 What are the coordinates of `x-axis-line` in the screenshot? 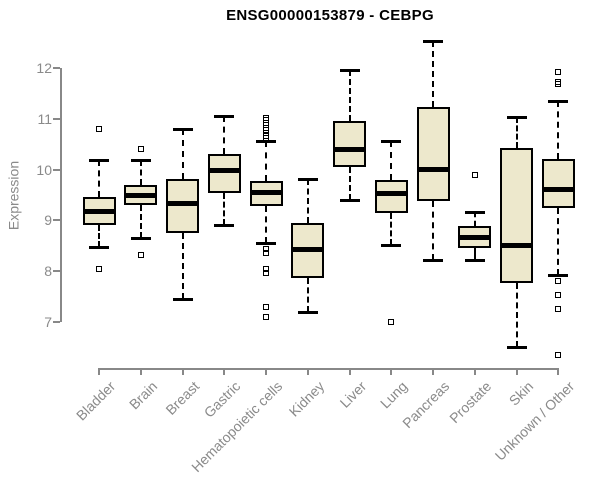 It's located at (329, 369).